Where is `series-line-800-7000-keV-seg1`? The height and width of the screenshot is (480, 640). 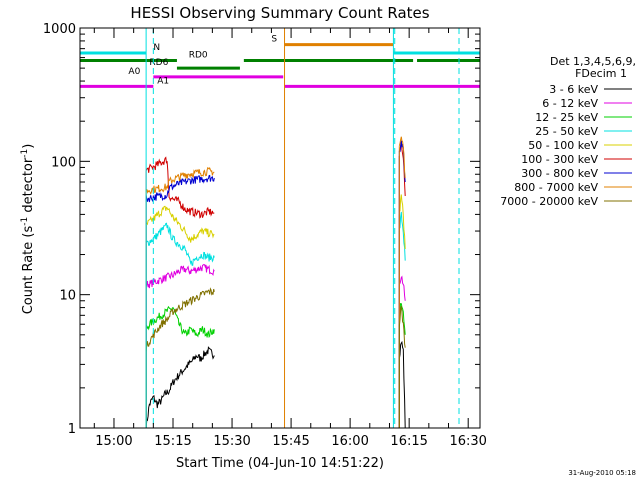 series-line-800-7000-keV-seg1 is located at coordinates (402, 157).